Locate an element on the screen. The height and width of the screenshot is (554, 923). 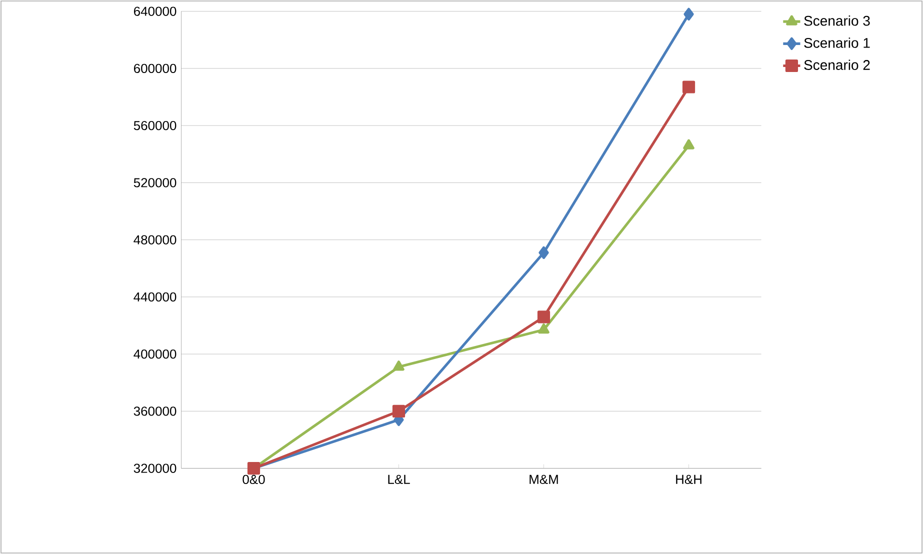
y-tick-label: 440000 is located at coordinates (155, 297).